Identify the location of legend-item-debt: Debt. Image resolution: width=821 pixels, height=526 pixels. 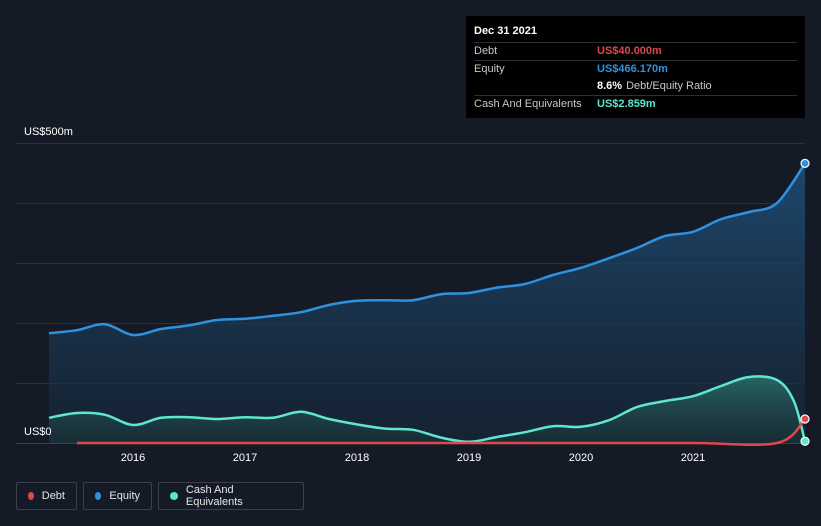
(46, 496).